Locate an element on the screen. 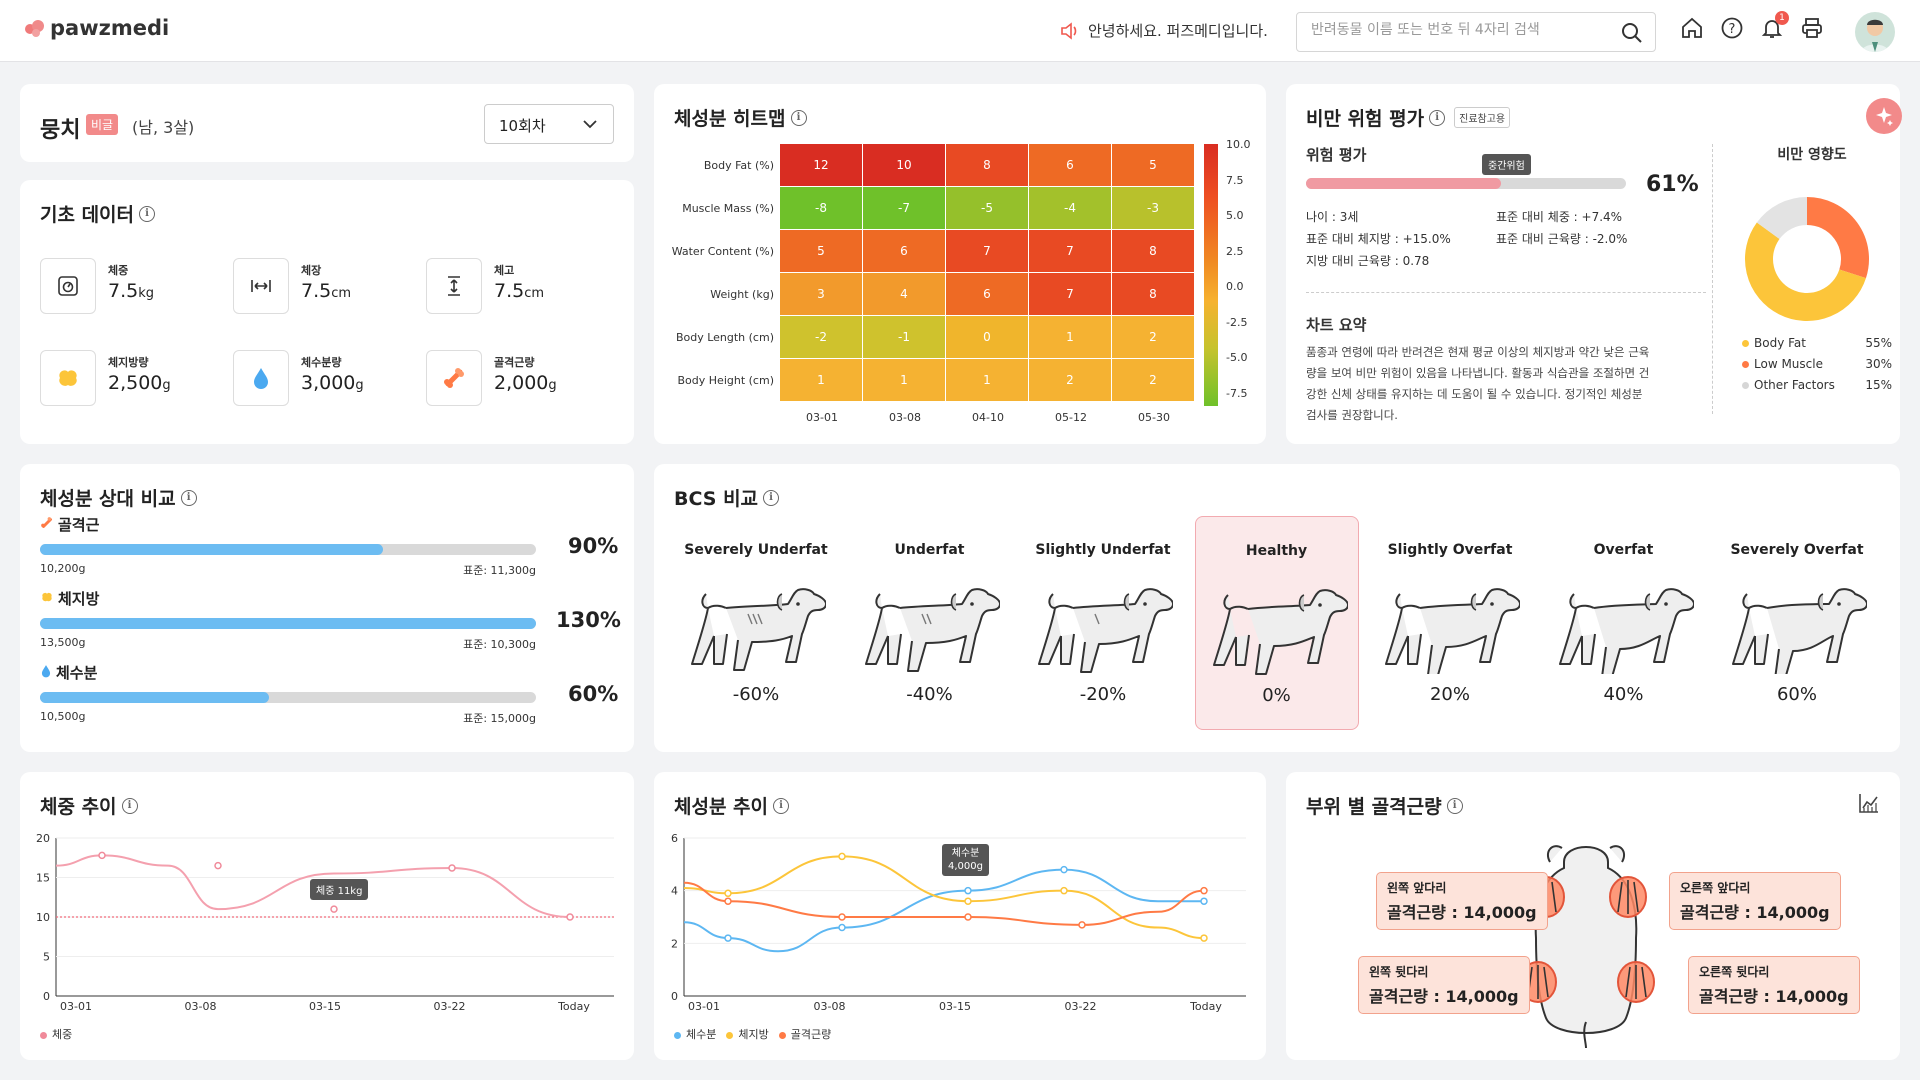 The image size is (1920, 1080). region-value: 골격근량 : 14,000g is located at coordinates (1462, 912).